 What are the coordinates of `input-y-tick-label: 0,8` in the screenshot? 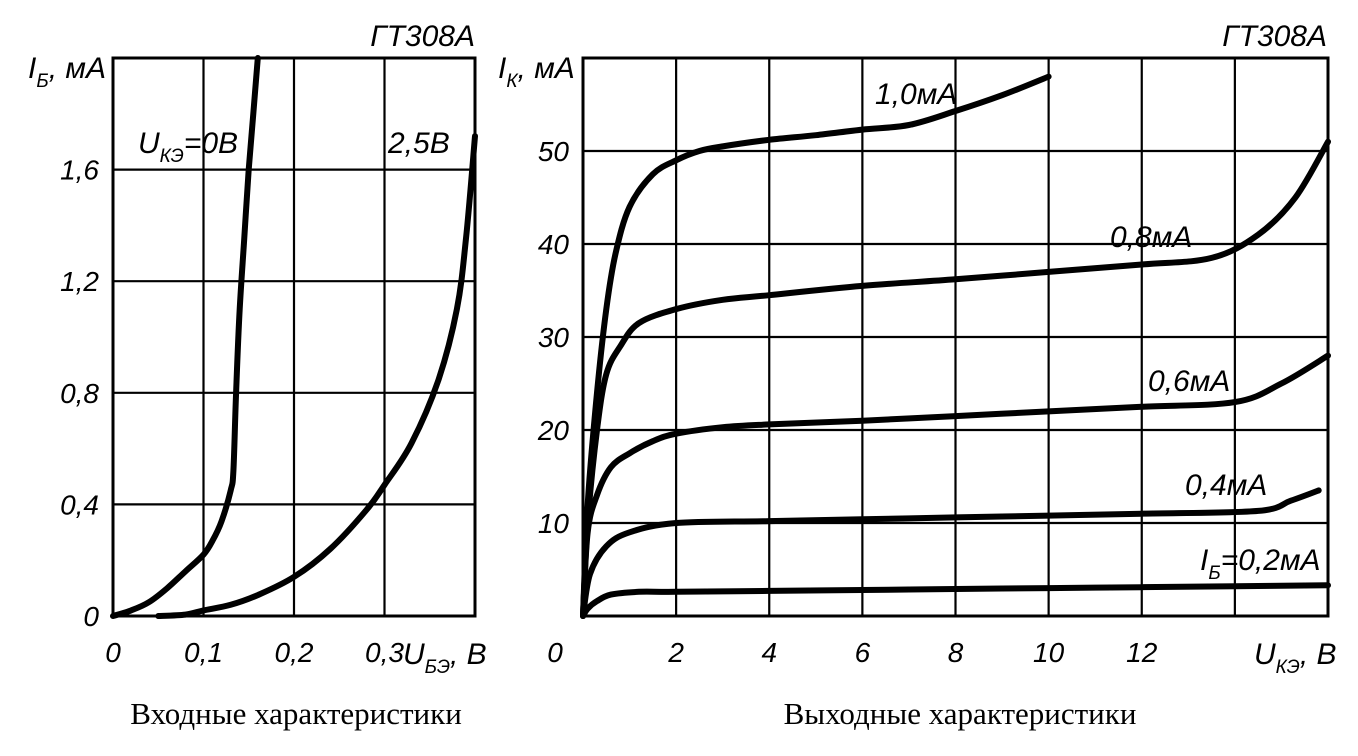 It's located at (79, 393).